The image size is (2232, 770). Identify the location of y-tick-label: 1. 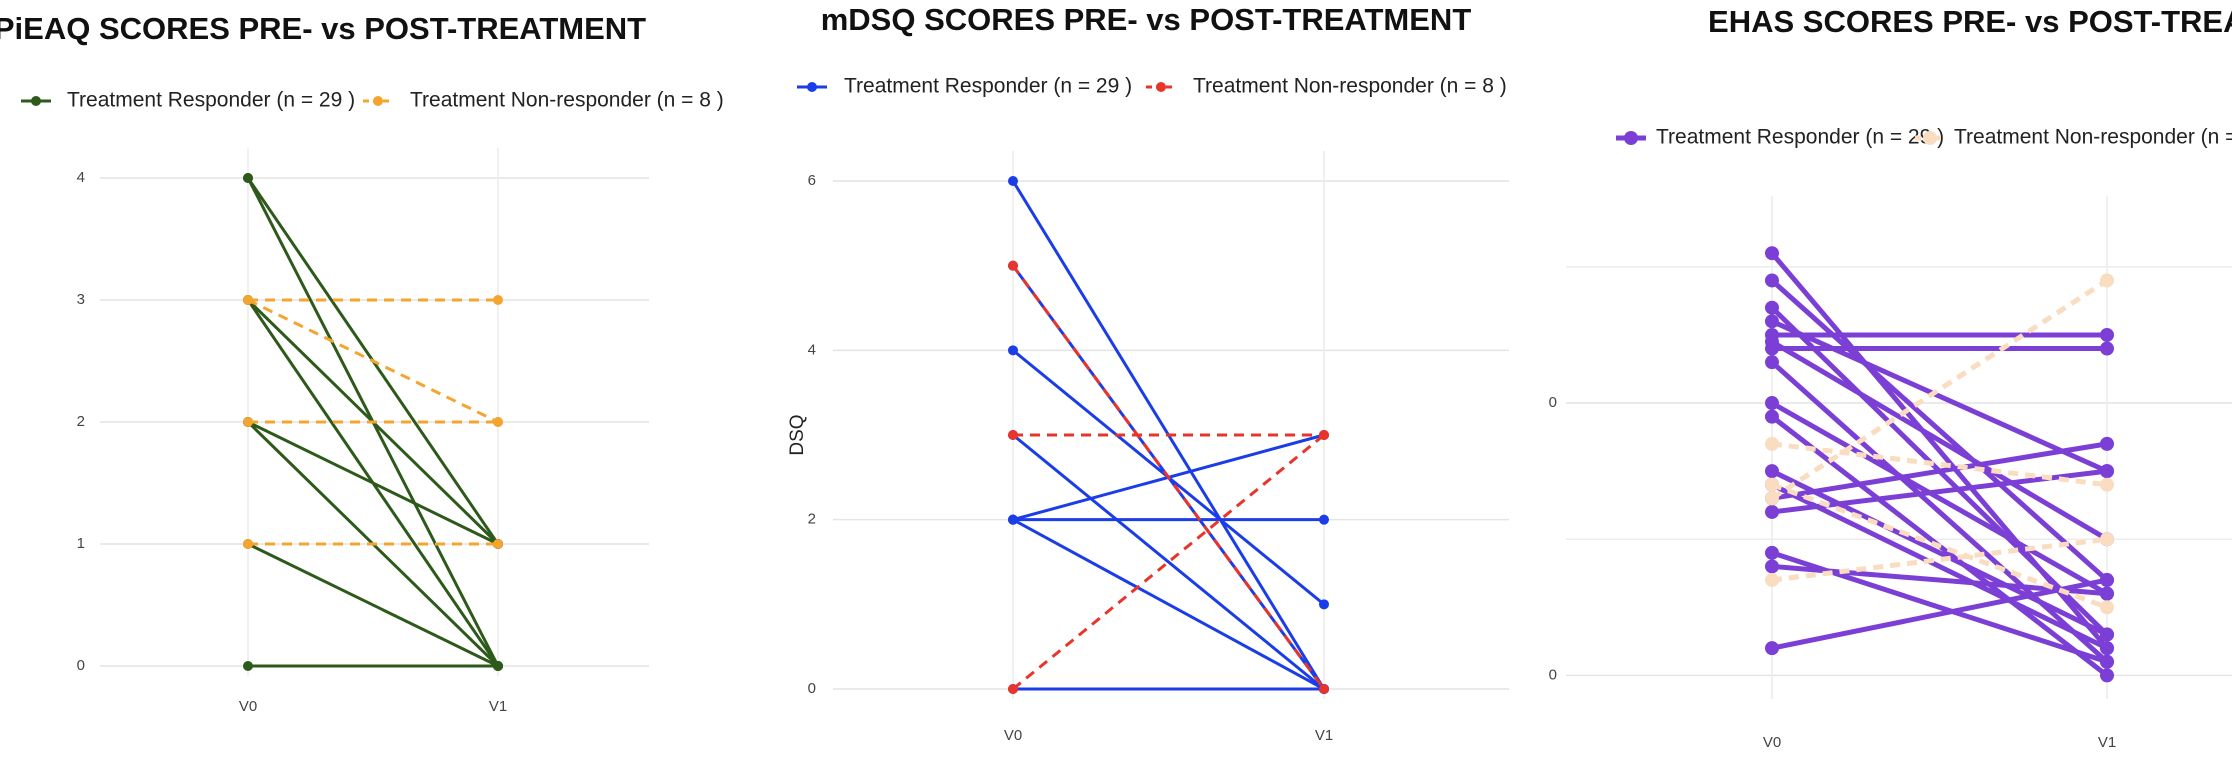
(81, 543).